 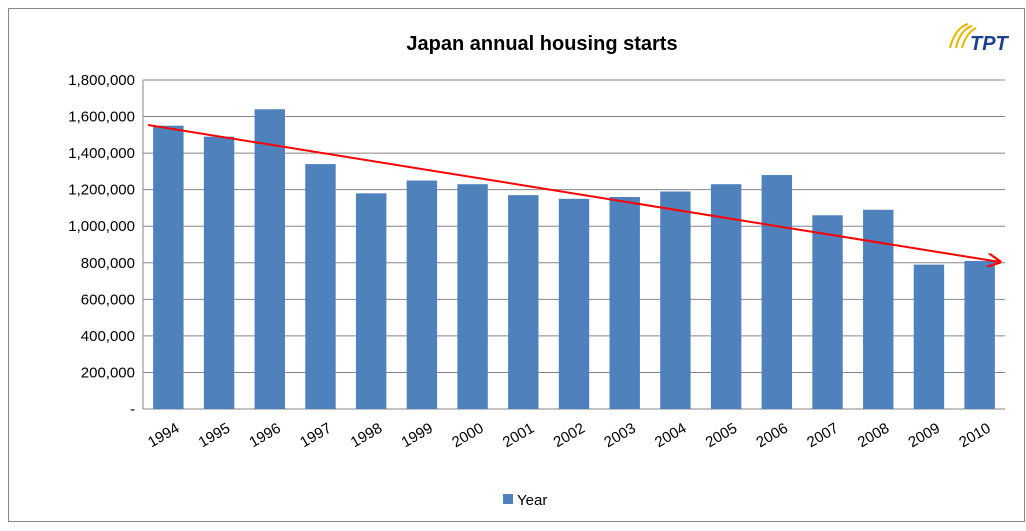 I want to click on y-tick-label: 1,800,000, so click(x=101, y=80).